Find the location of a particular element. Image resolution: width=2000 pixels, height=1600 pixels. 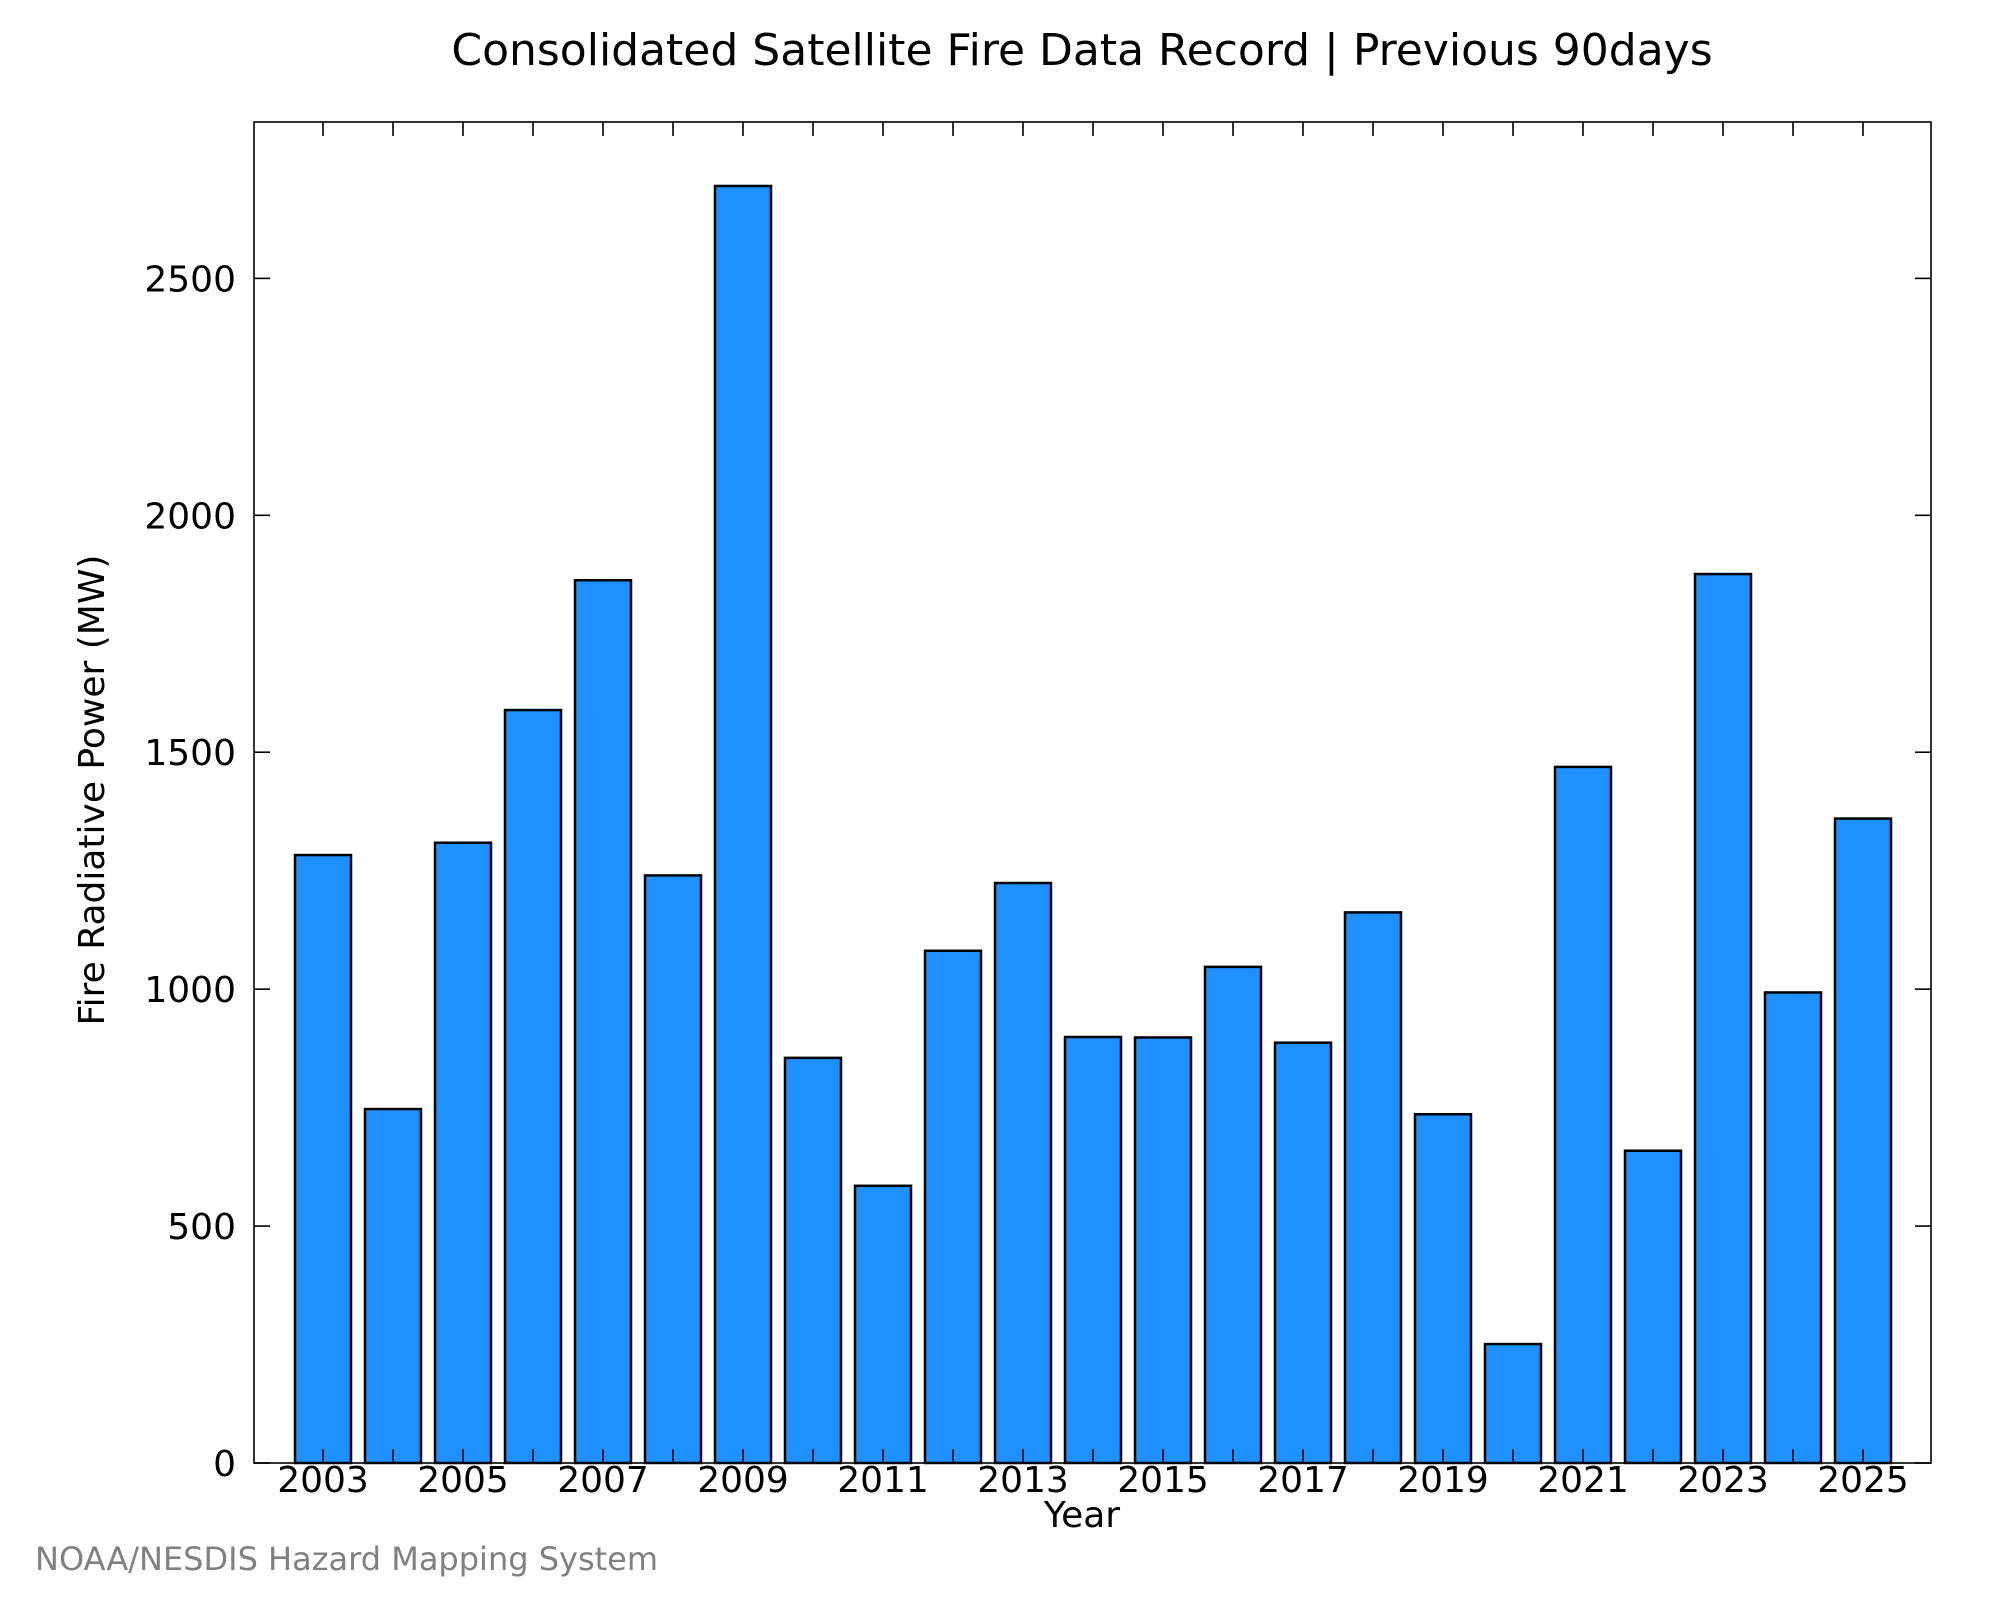

y-tick-label: 1000 is located at coordinates (190, 990).